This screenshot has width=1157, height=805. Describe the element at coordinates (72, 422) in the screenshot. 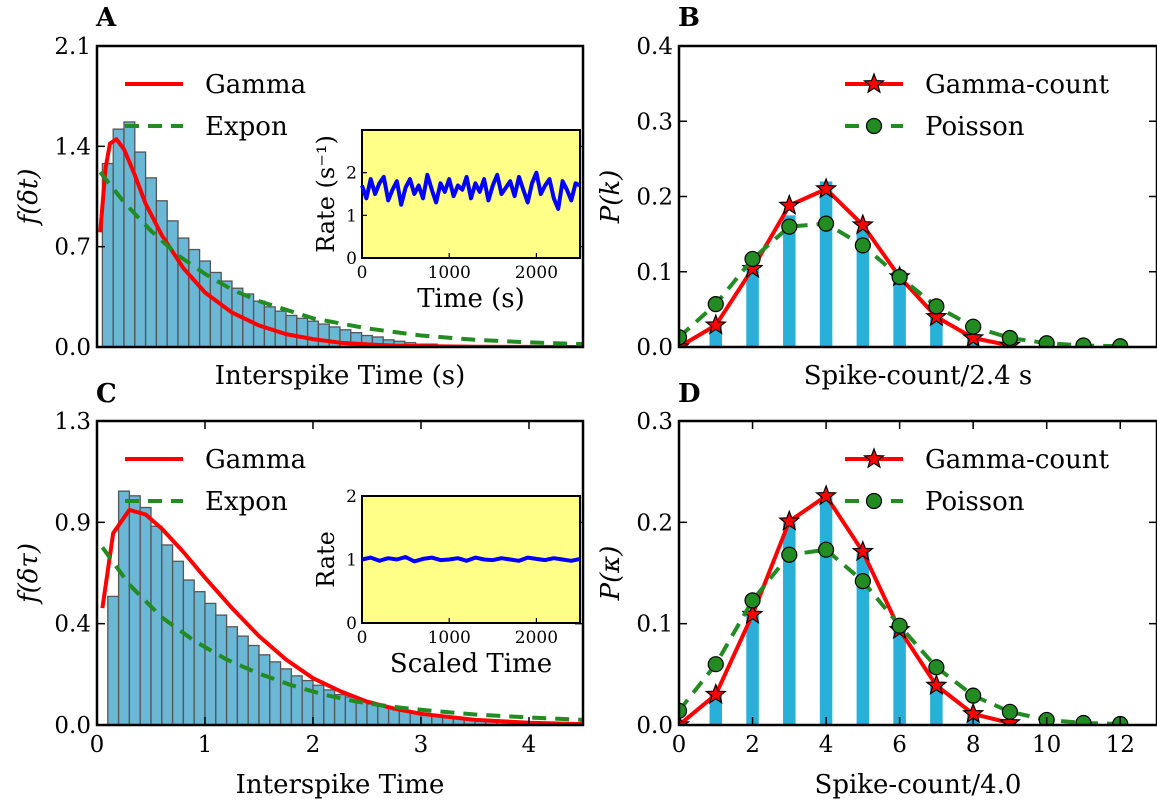

I see `y-tick-label: 1.3` at that location.